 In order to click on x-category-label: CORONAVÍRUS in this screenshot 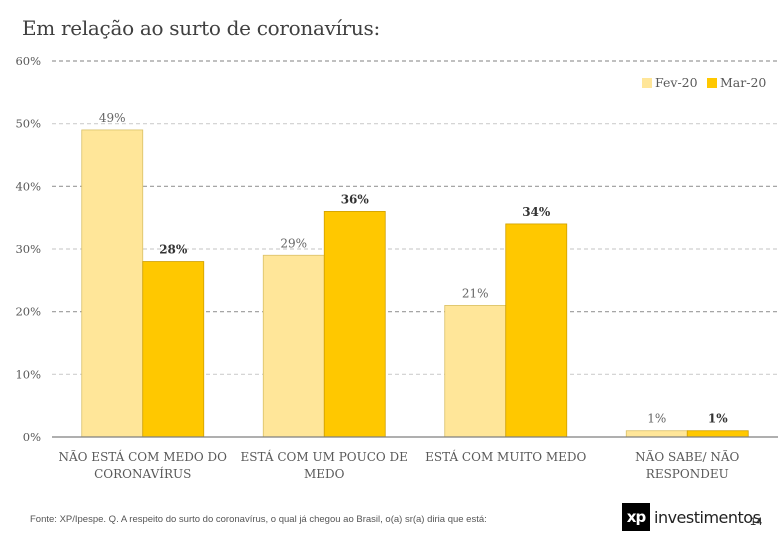, I will do `click(142, 473)`.